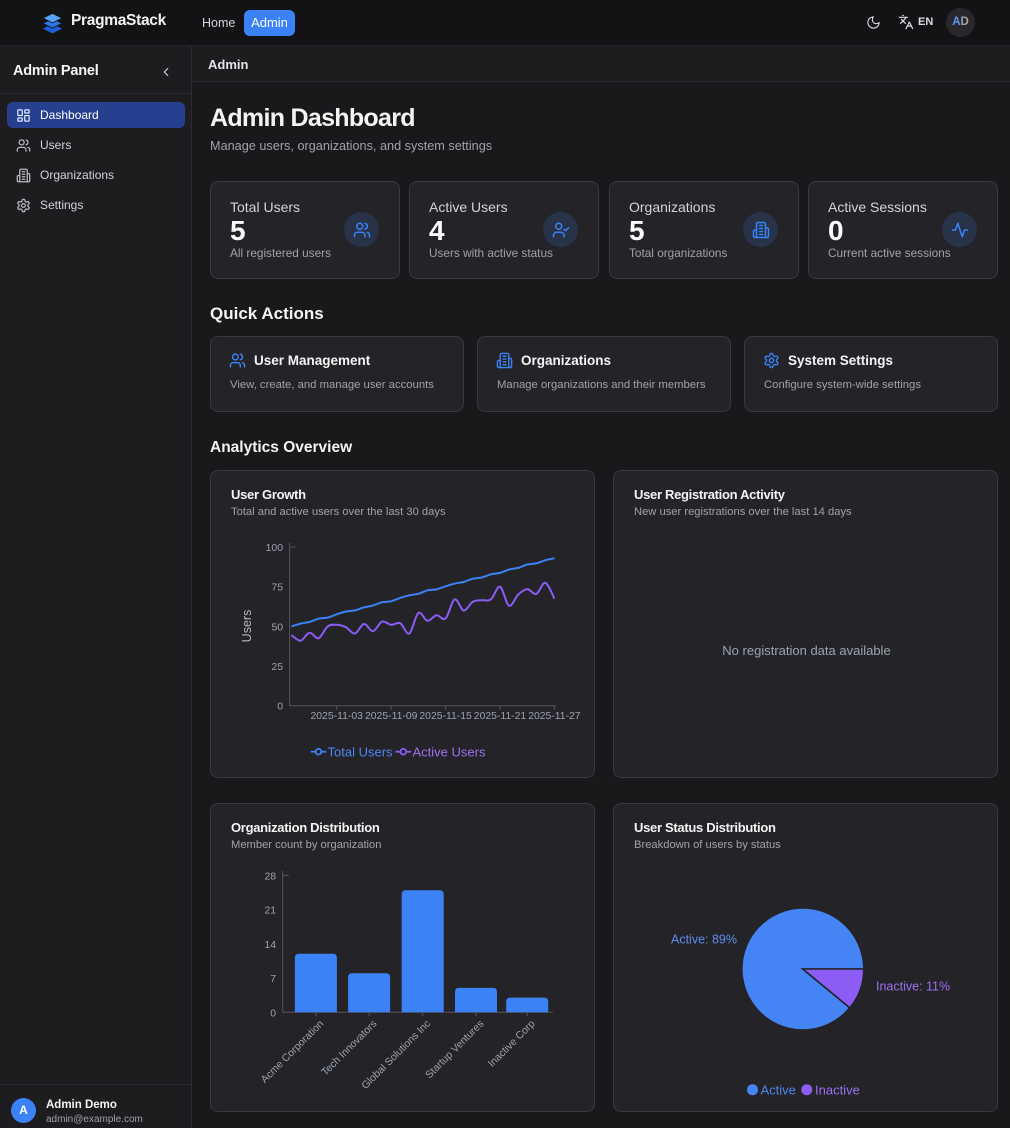  What do you see at coordinates (449, 752) in the screenshot?
I see `svg-text: Active Users` at bounding box center [449, 752].